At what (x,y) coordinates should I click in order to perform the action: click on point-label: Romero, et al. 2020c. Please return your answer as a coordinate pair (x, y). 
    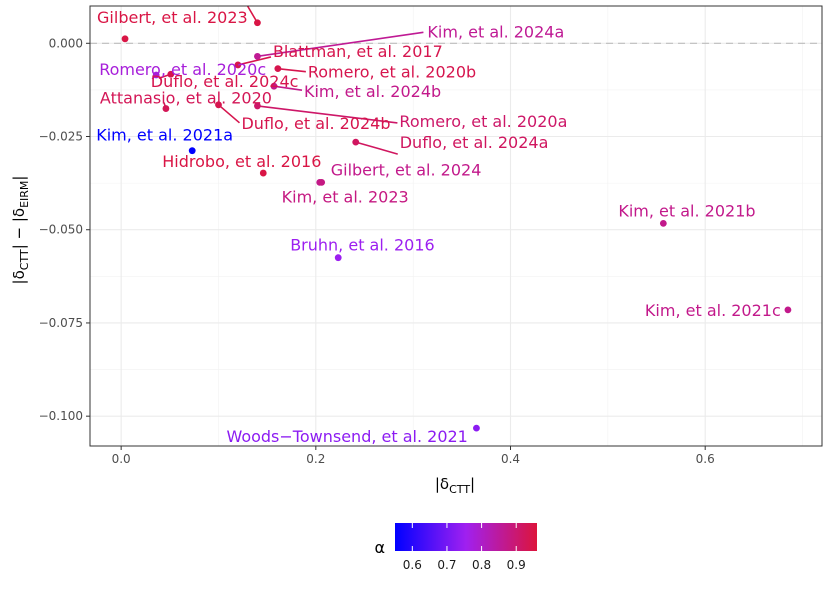
    Looking at the image, I should click on (182, 69).